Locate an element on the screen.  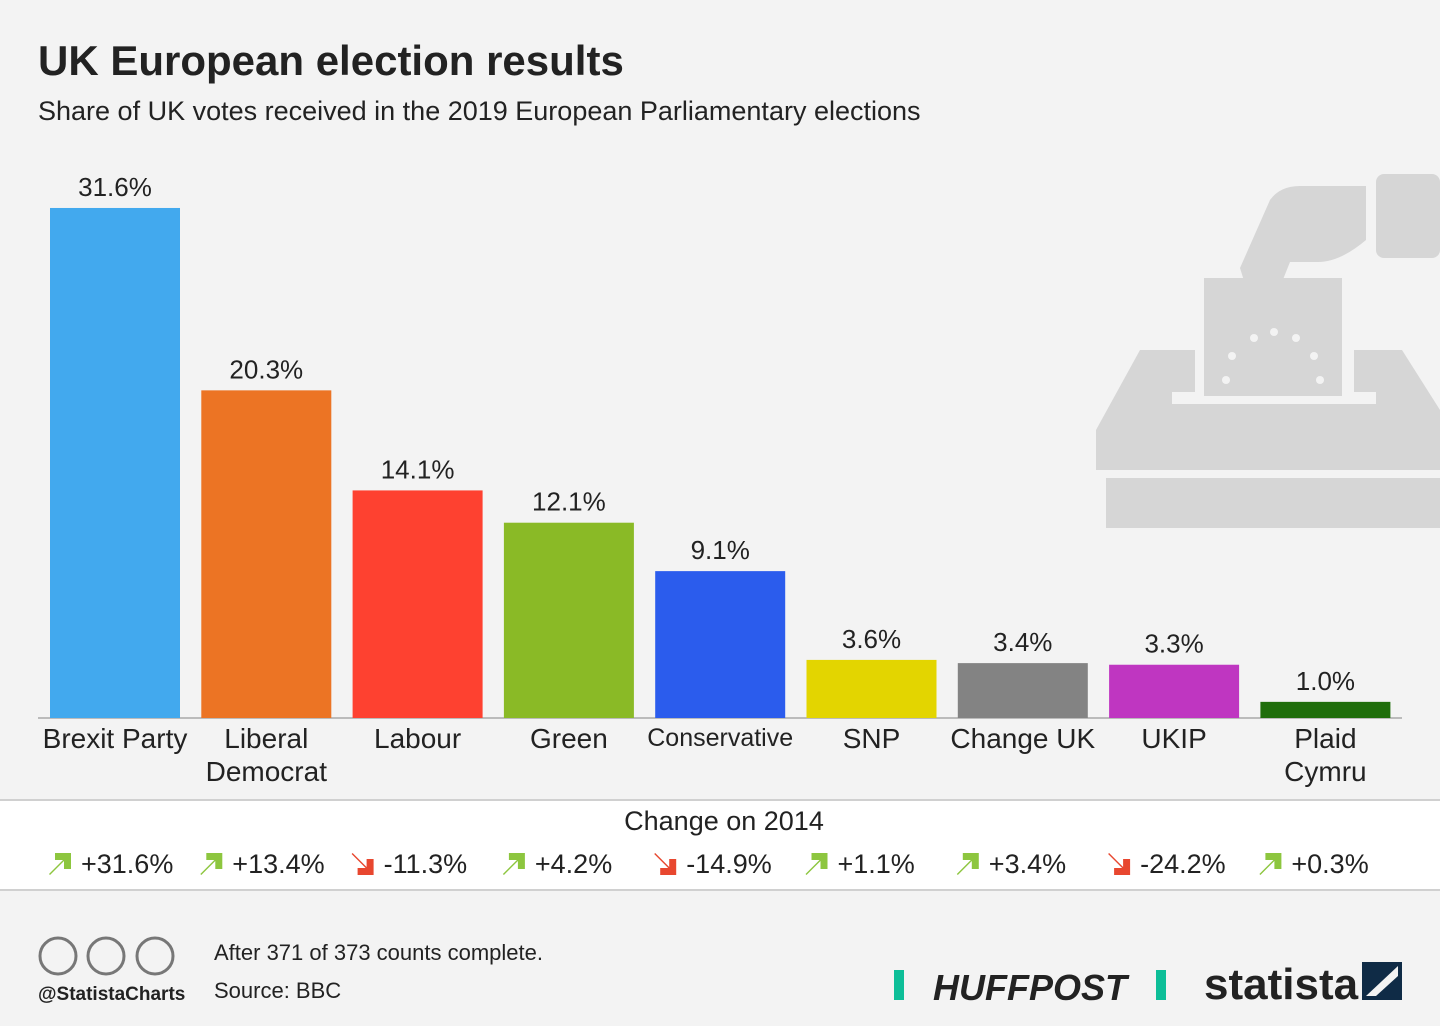
statista-icon is located at coordinates (1382, 981).